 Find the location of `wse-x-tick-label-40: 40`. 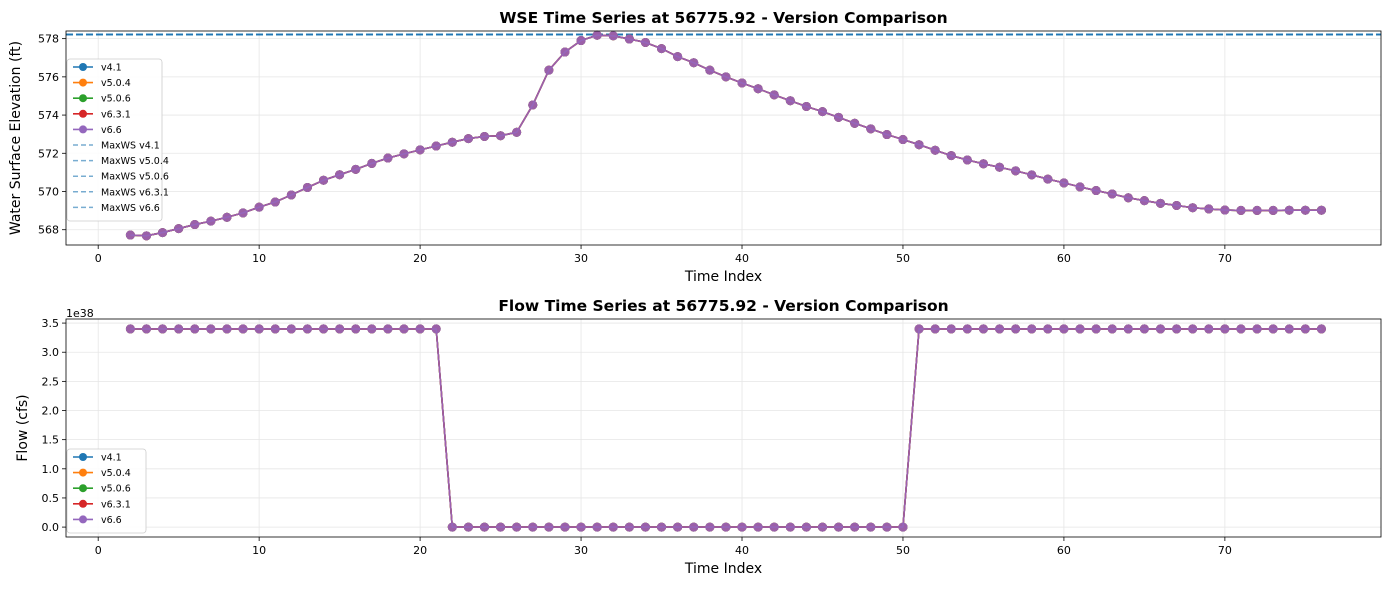

wse-x-tick-label-40: 40 is located at coordinates (742, 258).